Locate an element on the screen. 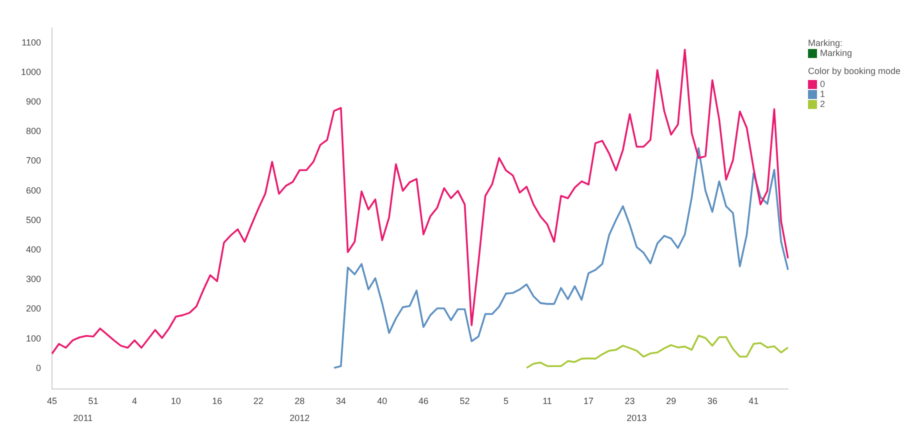  y-tick-label: 800 is located at coordinates (34, 131).